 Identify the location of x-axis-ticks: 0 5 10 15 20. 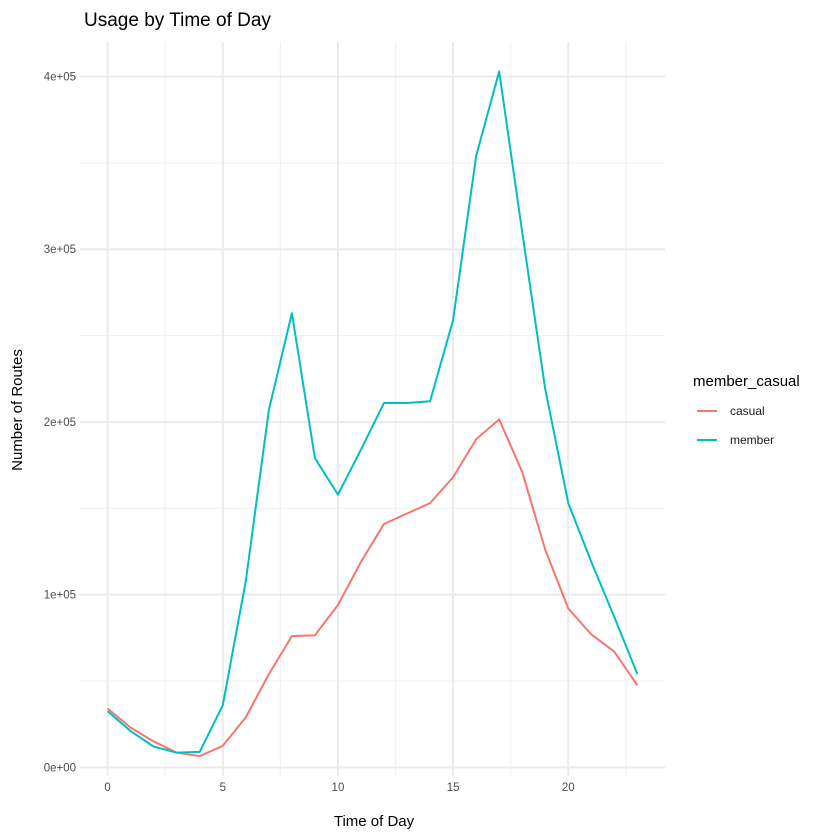
(339, 788).